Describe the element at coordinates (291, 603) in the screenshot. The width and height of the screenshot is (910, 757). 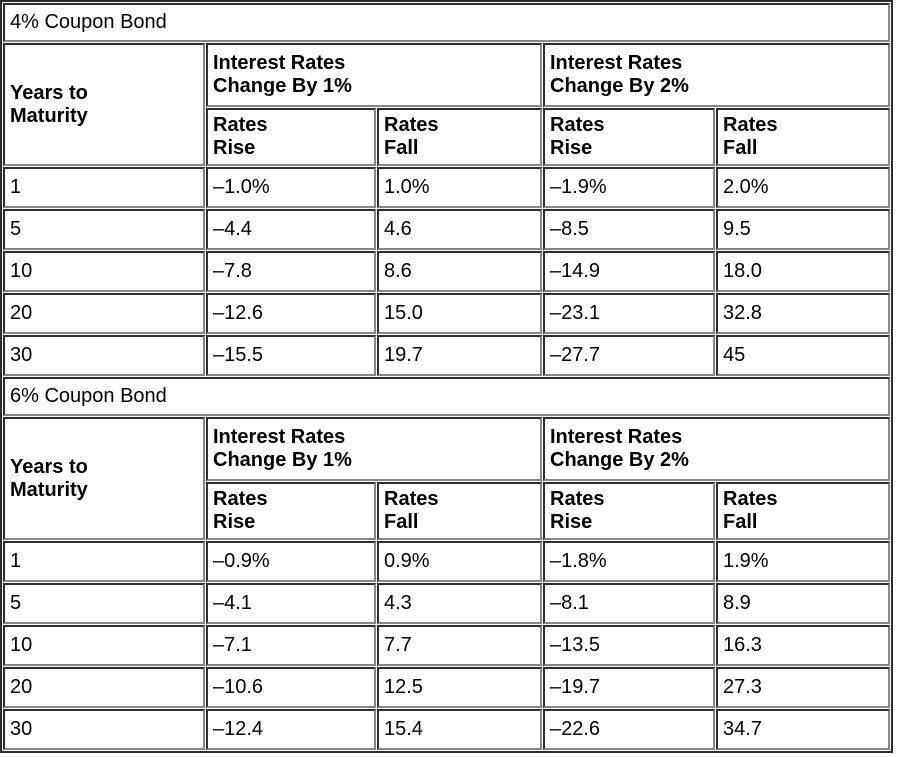
I see `value-cell: –4.1` at that location.